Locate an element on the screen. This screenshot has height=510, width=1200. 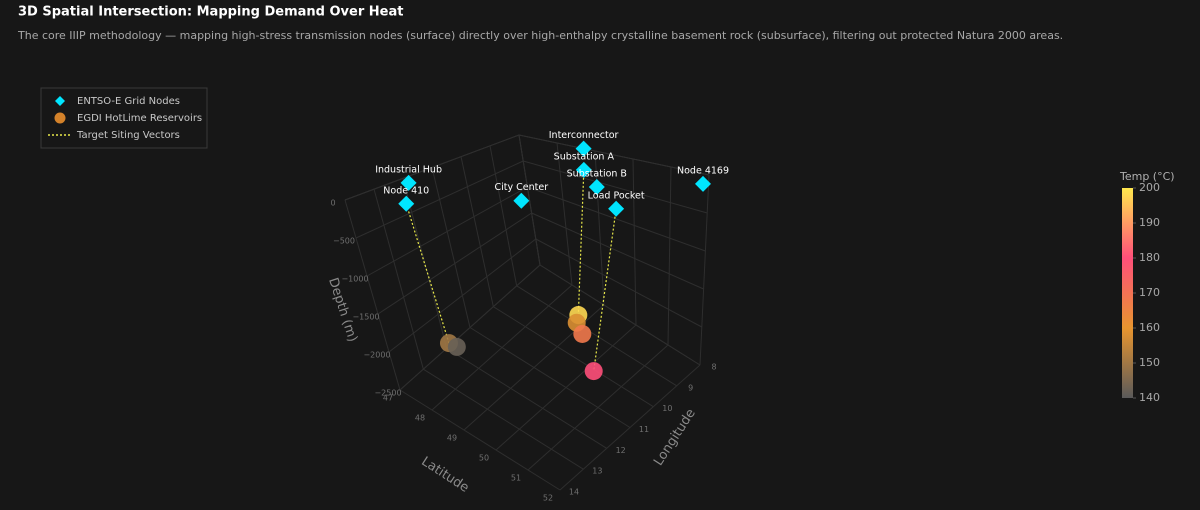
x-tick-label: 52 is located at coordinates (548, 498).